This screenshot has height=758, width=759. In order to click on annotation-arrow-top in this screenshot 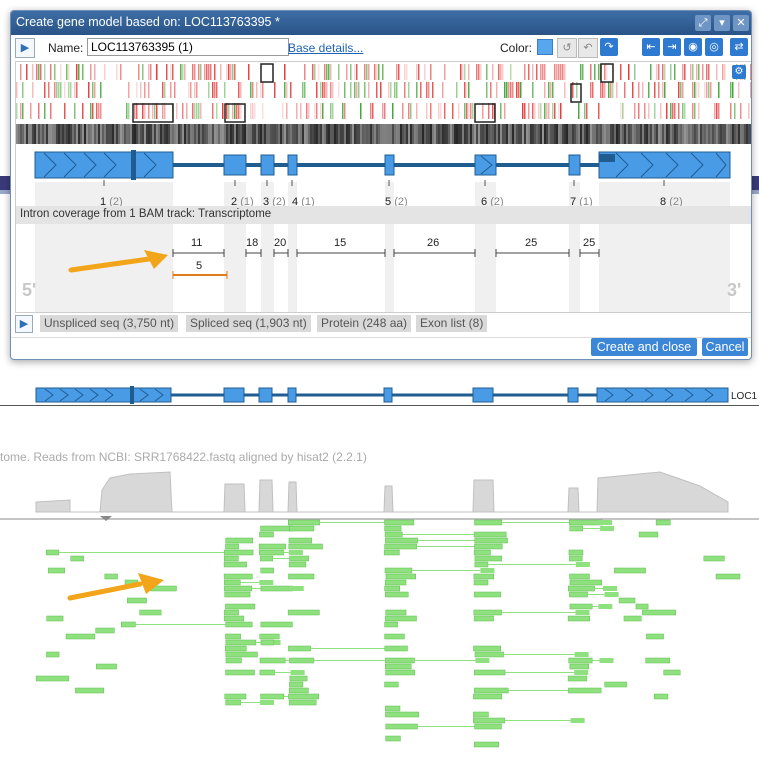, I will do `click(113, 264)`.